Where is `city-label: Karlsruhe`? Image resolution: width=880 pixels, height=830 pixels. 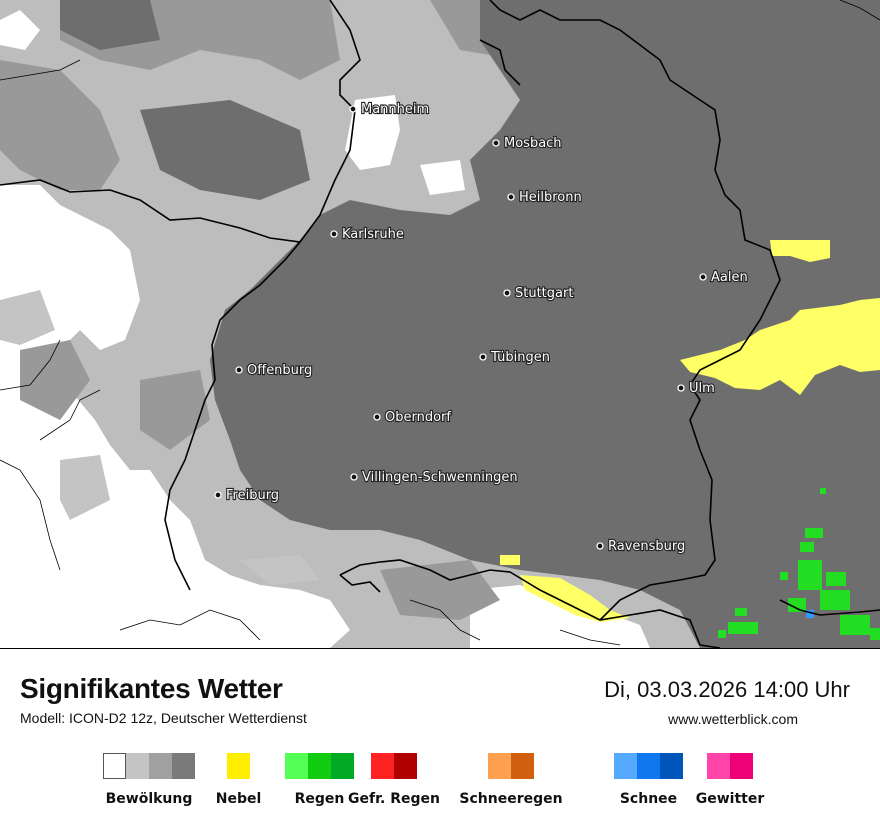 city-label: Karlsruhe is located at coordinates (373, 234).